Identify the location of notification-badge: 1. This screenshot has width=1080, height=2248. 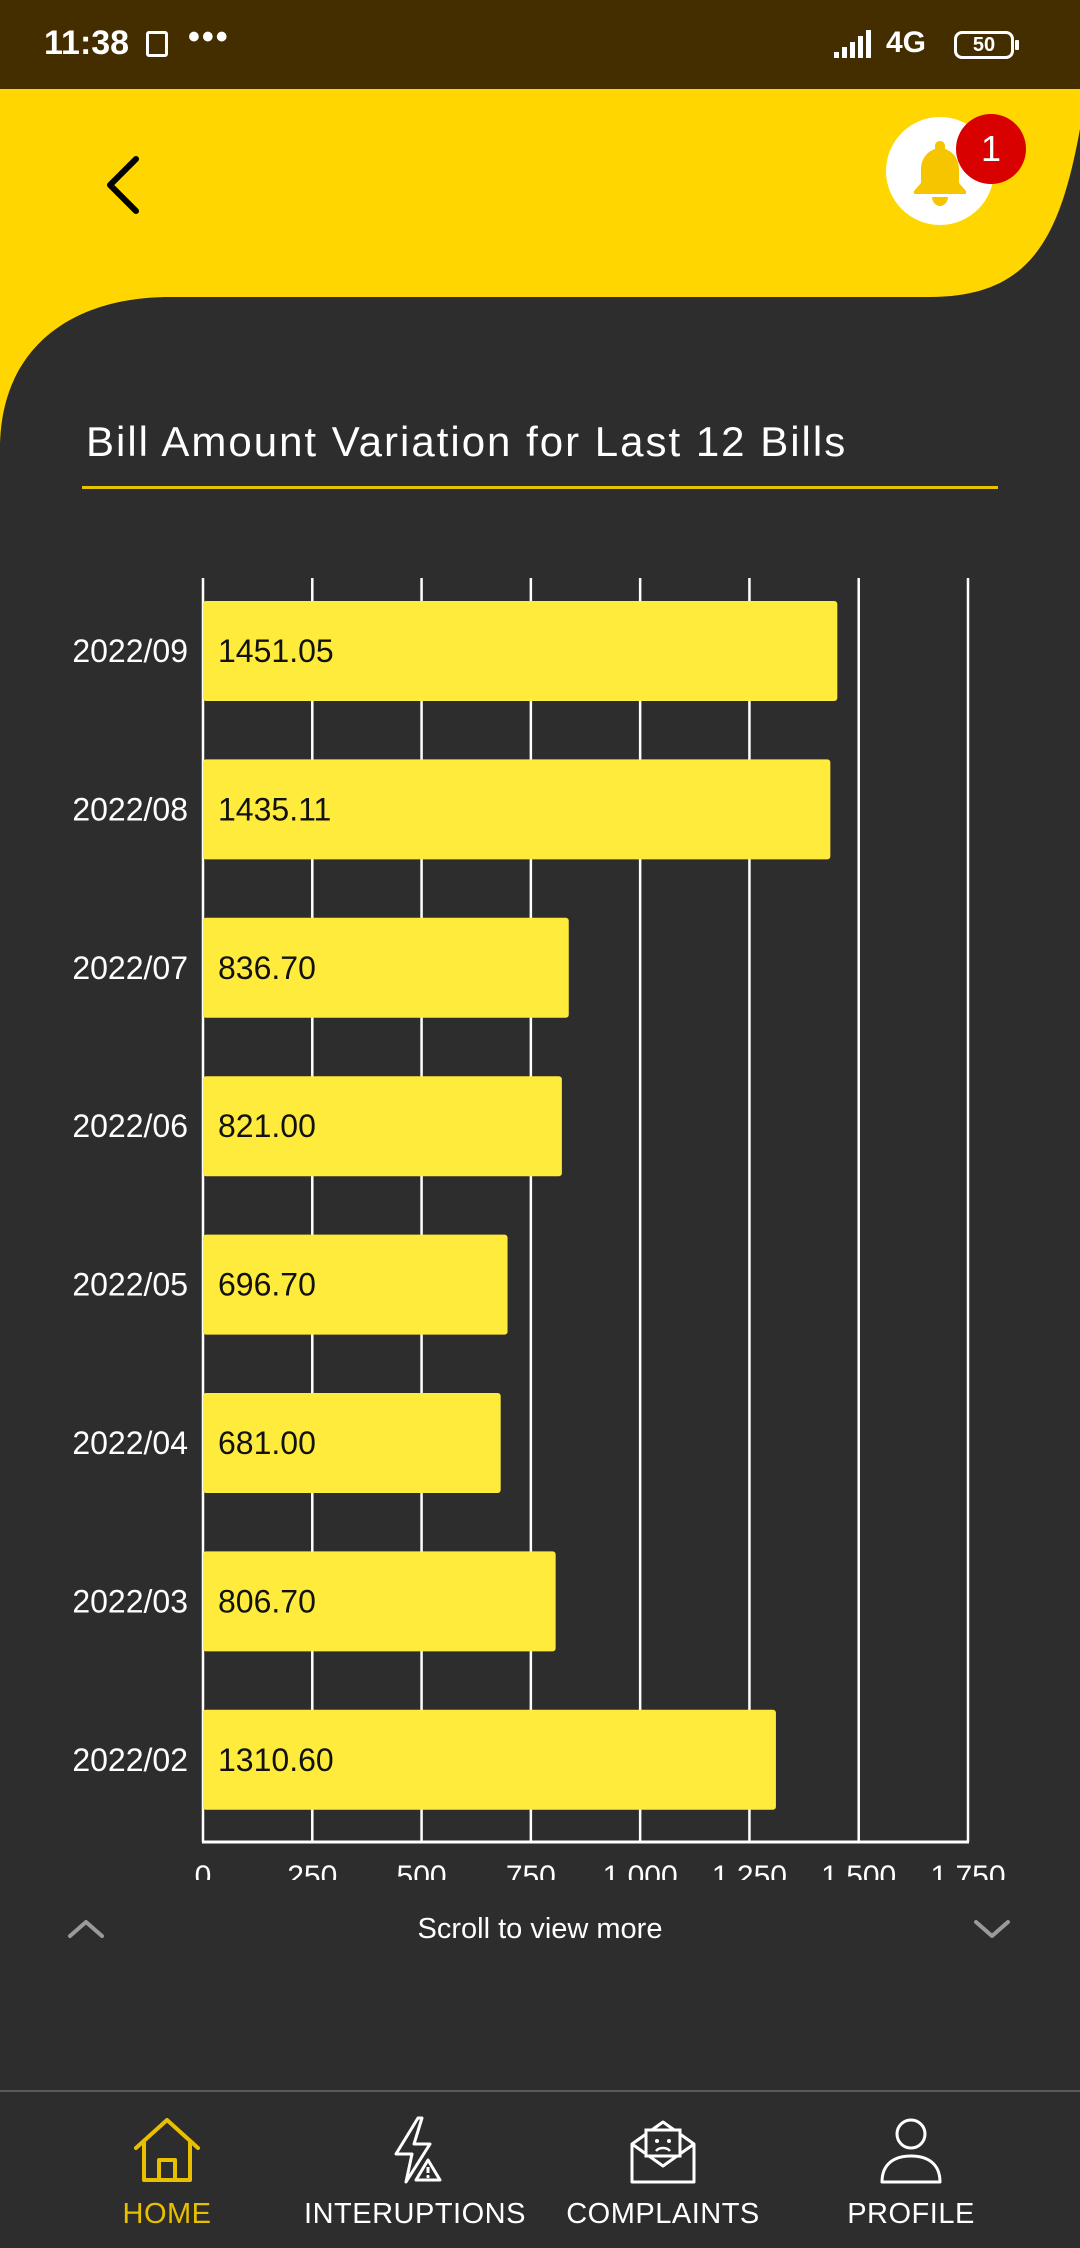
(991, 149).